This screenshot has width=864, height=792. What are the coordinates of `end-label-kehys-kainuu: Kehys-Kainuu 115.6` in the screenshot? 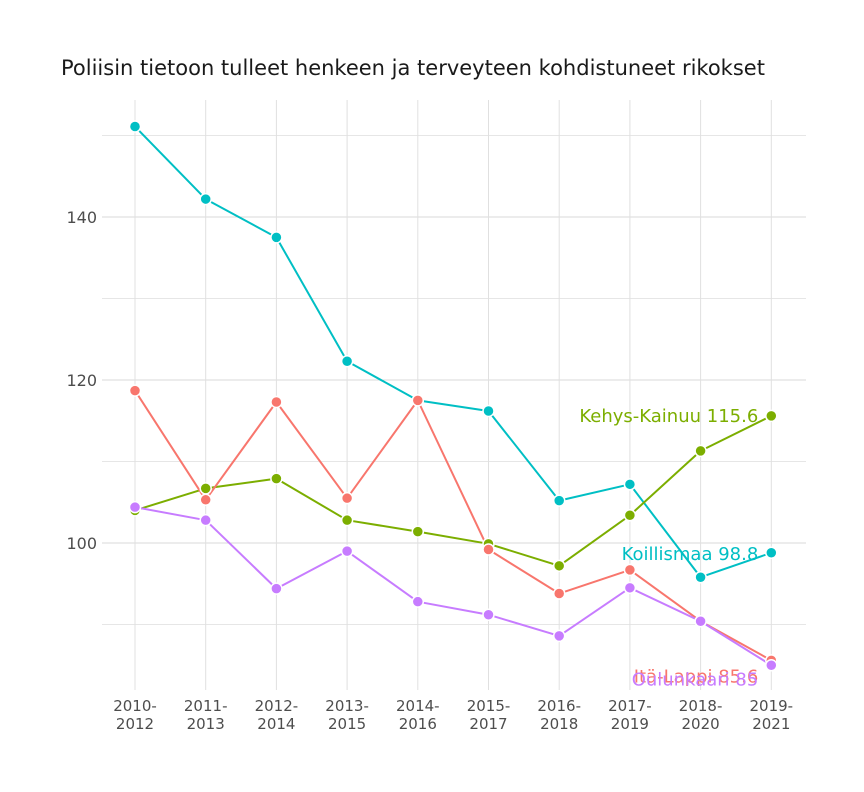 It's located at (668, 416).